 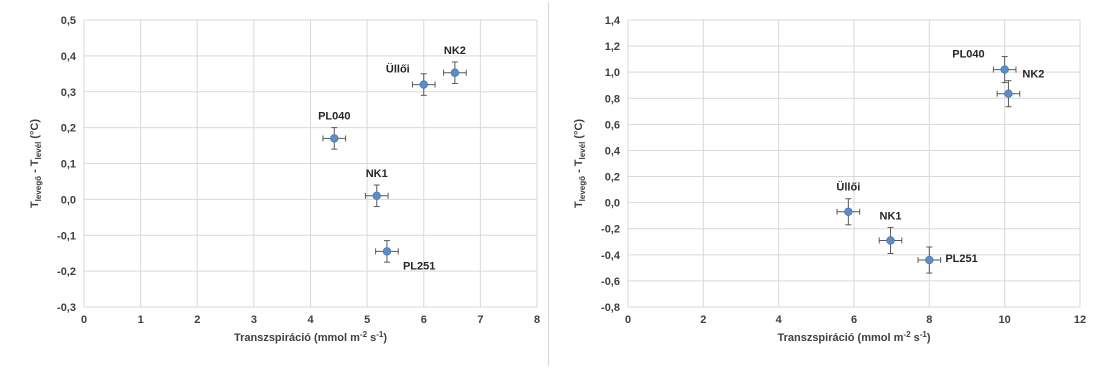 I want to click on y-tick-label: 1,2, so click(x=612, y=47).